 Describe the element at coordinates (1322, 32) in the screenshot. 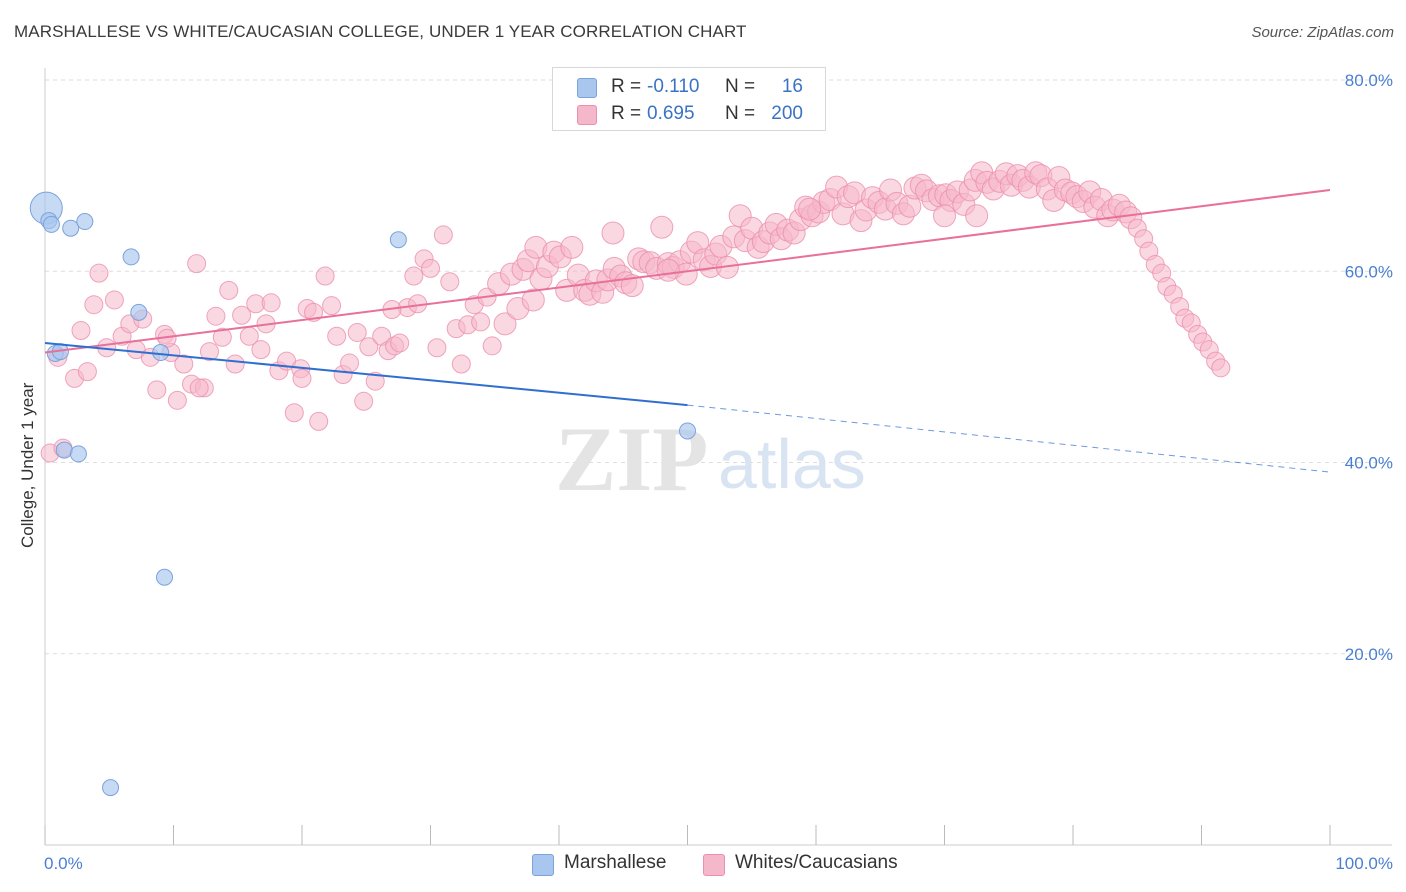

I see `source-label: Source: ZipAtlas.com` at that location.